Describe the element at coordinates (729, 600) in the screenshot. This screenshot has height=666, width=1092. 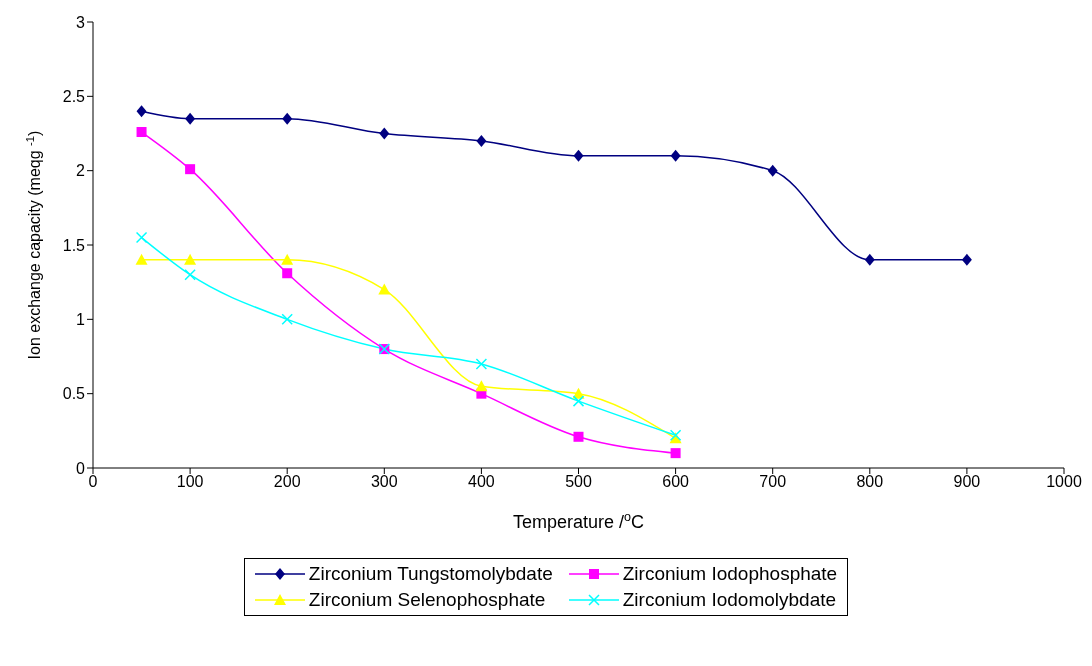
I see `legend-label: Zirconium Iodomolybdate` at that location.